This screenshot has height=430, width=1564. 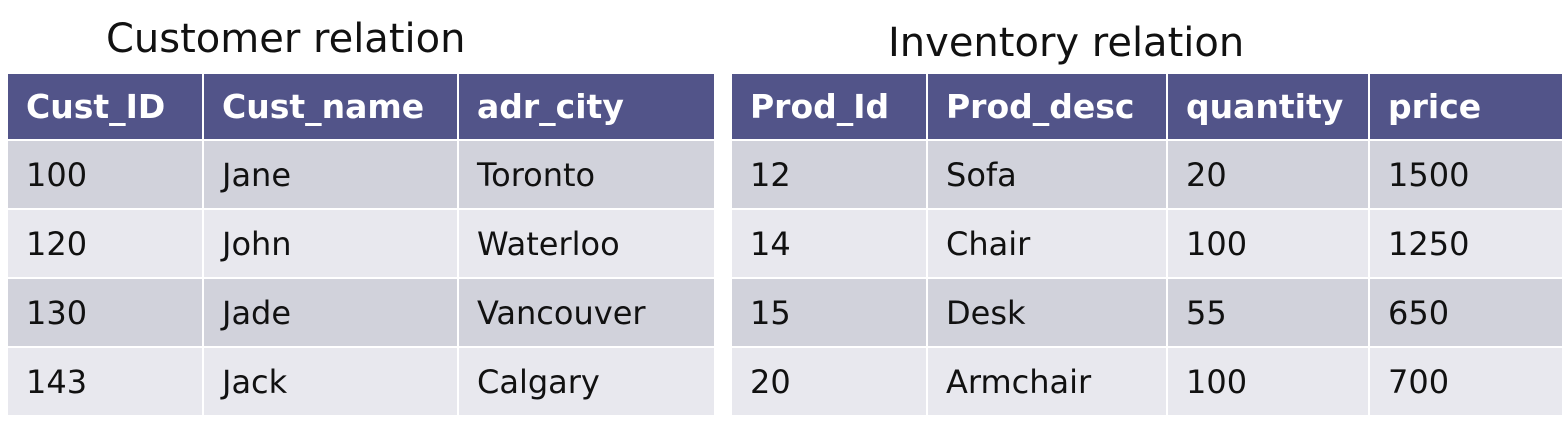 I want to click on table-cell: 120, so click(x=105, y=243).